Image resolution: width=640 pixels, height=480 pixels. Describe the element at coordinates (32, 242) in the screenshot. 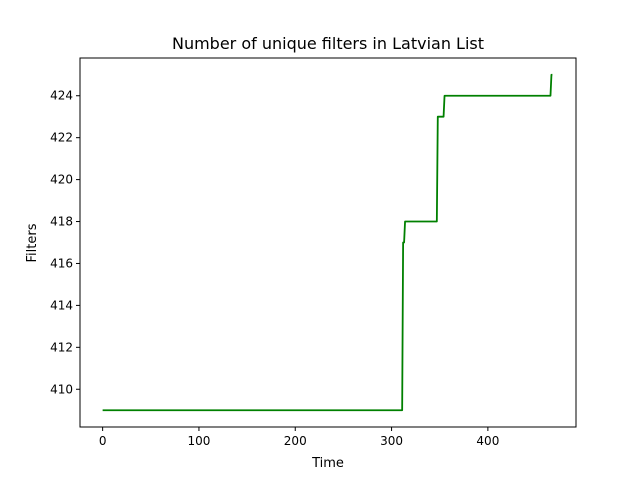

I see `y-axis-label: Filters` at that location.